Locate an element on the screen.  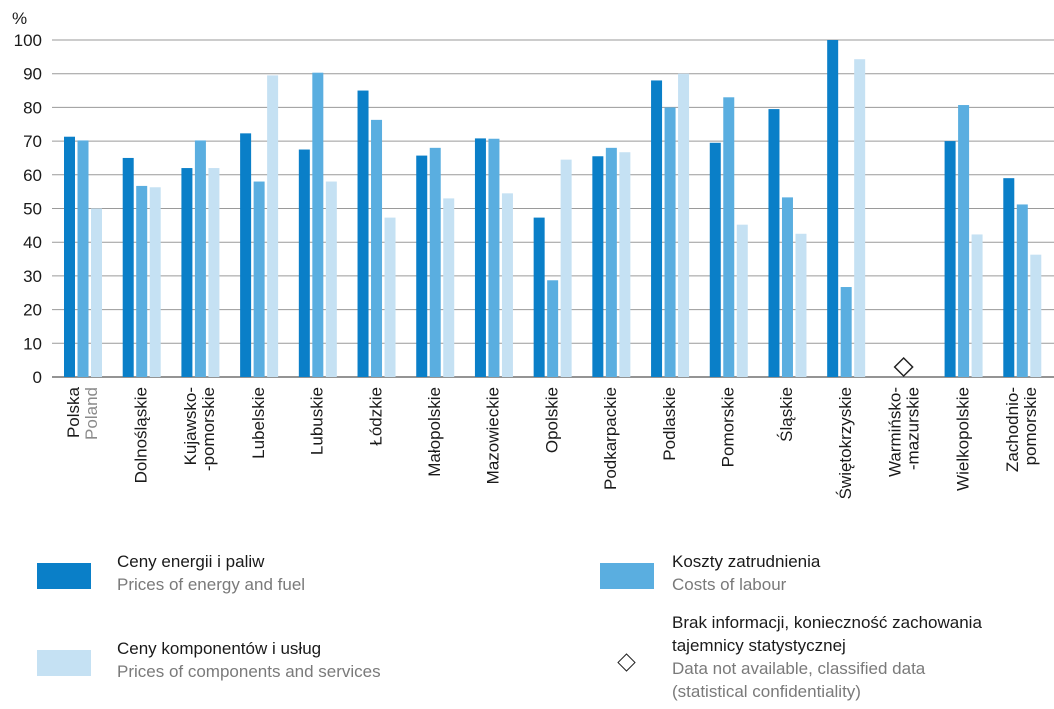
x-tick-label: -mazurskie is located at coordinates (913, 428).